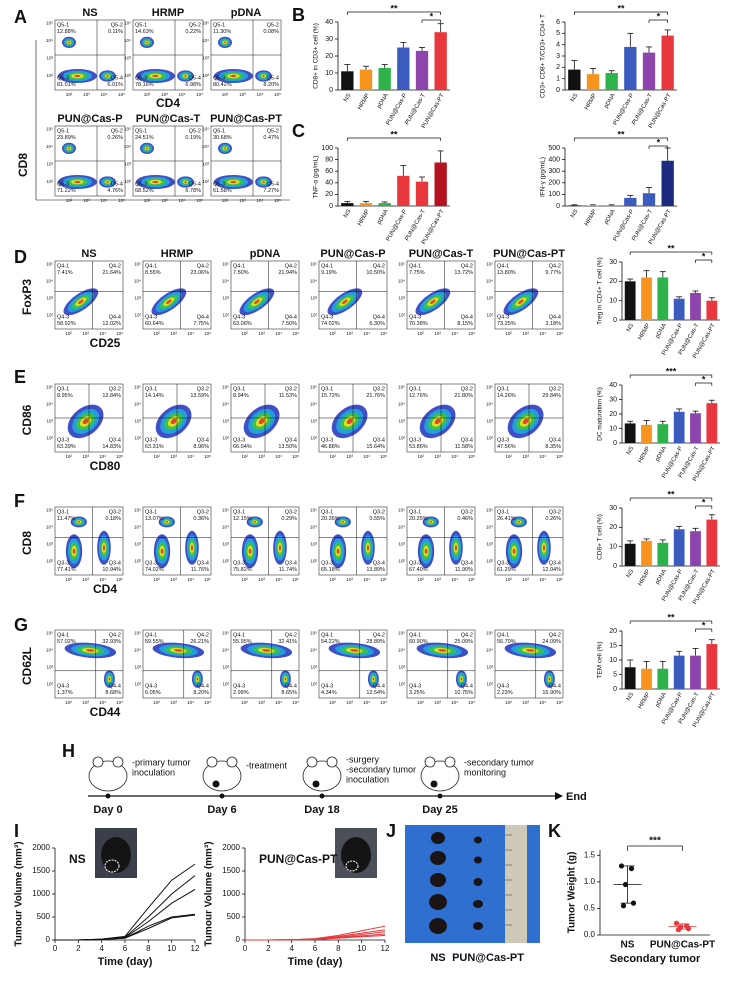  Describe the element at coordinates (463, 396) in the screenshot. I see `quadrant-value: 21.80%` at that location.